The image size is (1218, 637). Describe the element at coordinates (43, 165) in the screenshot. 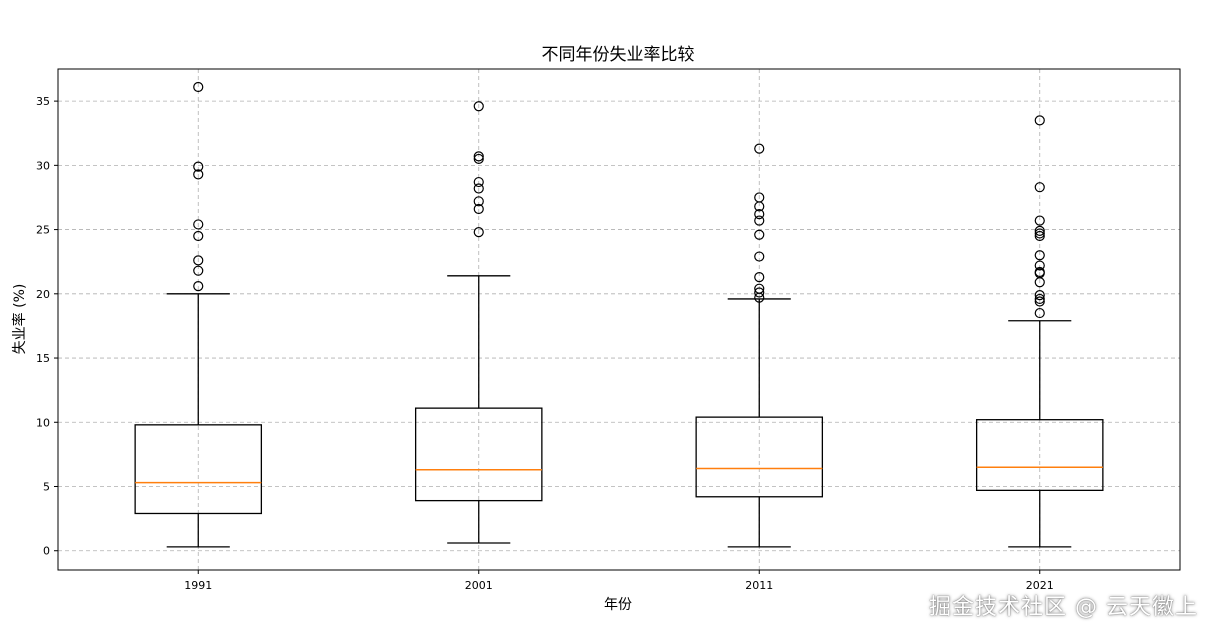

I see `y-tick-label: 30` at that location.